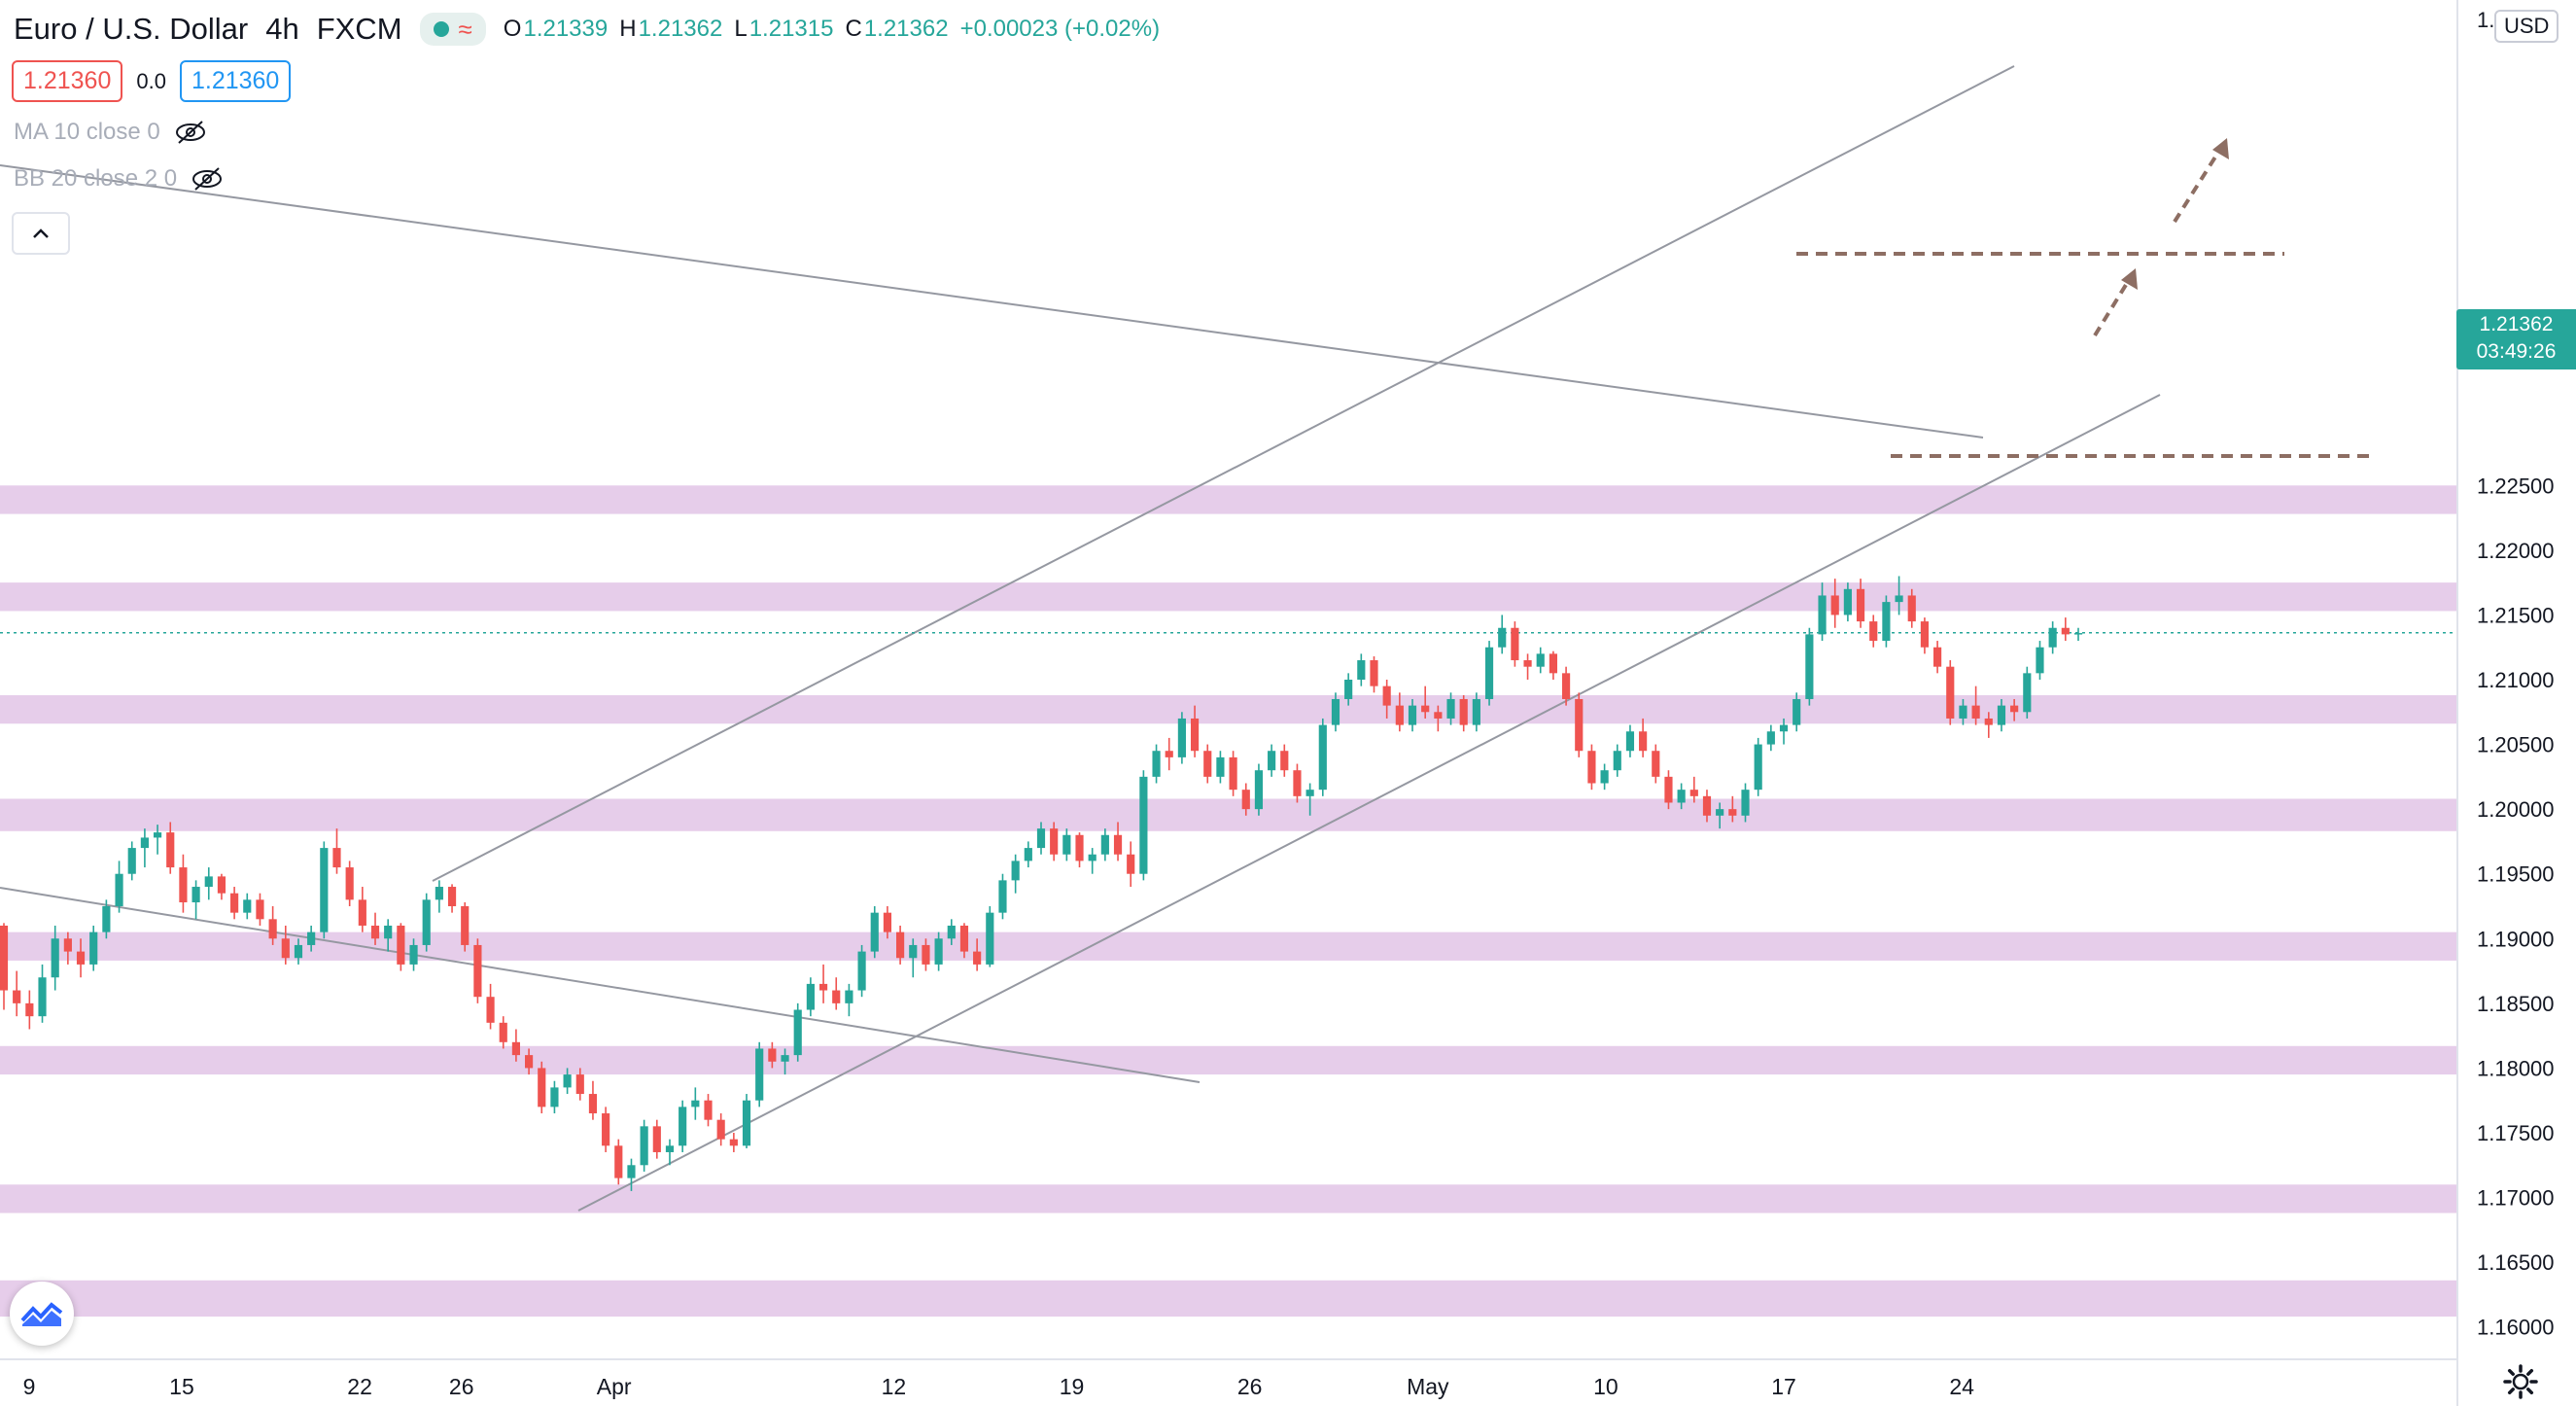  What do you see at coordinates (465, 29) in the screenshot?
I see `approx-icon: ≈` at bounding box center [465, 29].